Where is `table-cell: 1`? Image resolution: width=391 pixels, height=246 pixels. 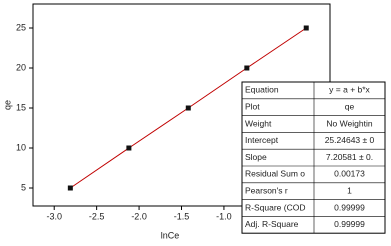 table-cell: 1 is located at coordinates (349, 190).